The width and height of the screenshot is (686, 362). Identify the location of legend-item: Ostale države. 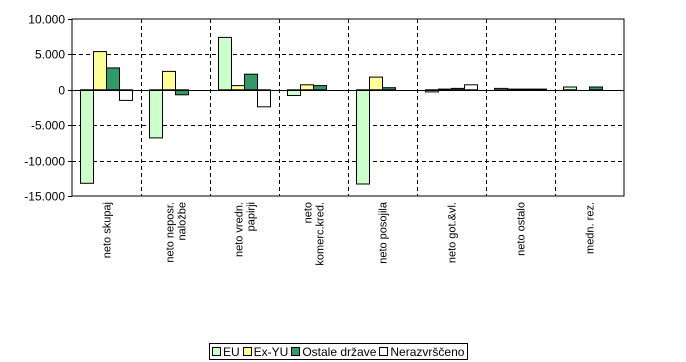
(333, 352).